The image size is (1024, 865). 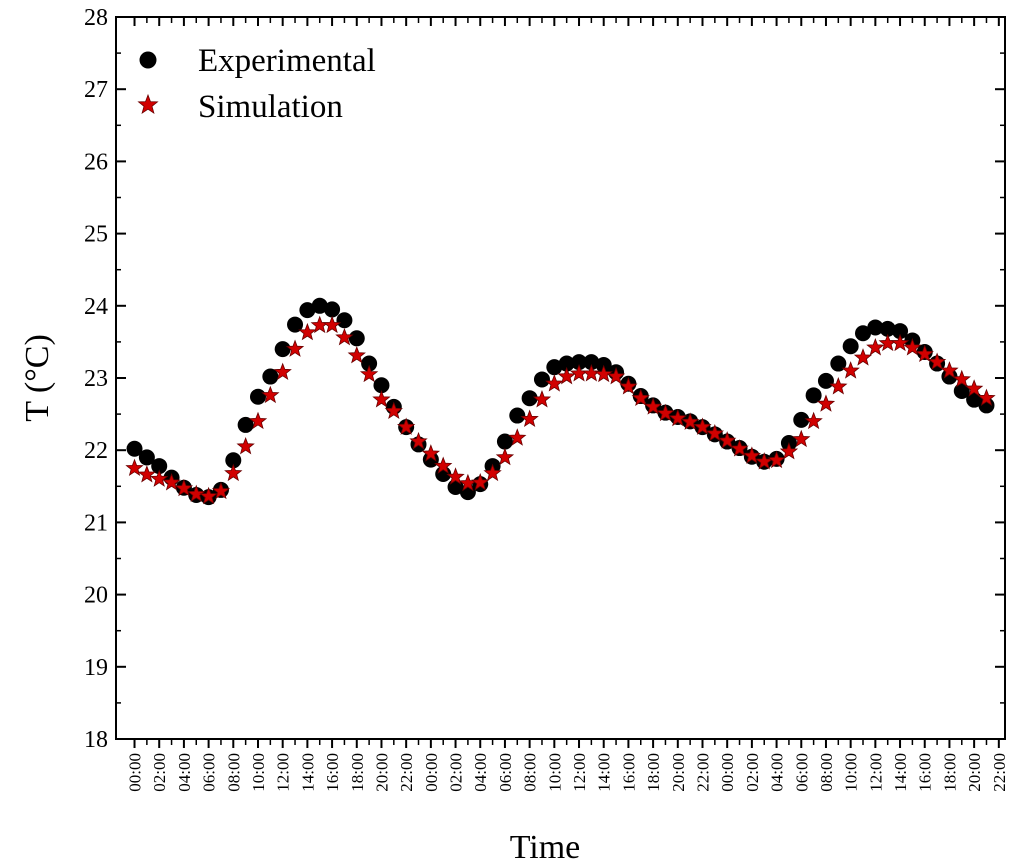 I want to click on x-tick-label: 10:00, so click(x=258, y=772).